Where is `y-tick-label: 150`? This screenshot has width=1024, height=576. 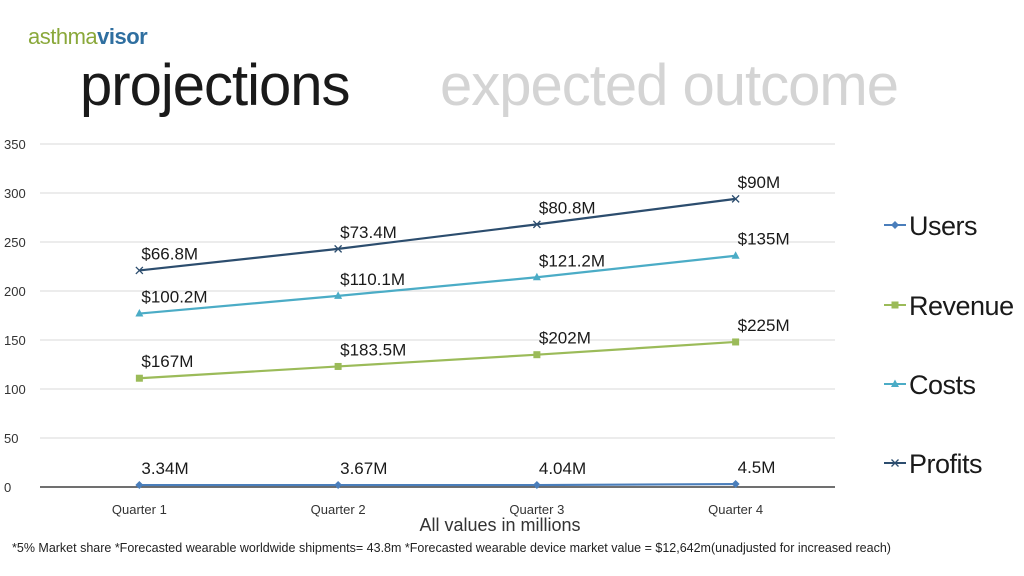 y-tick-label: 150 is located at coordinates (15, 340).